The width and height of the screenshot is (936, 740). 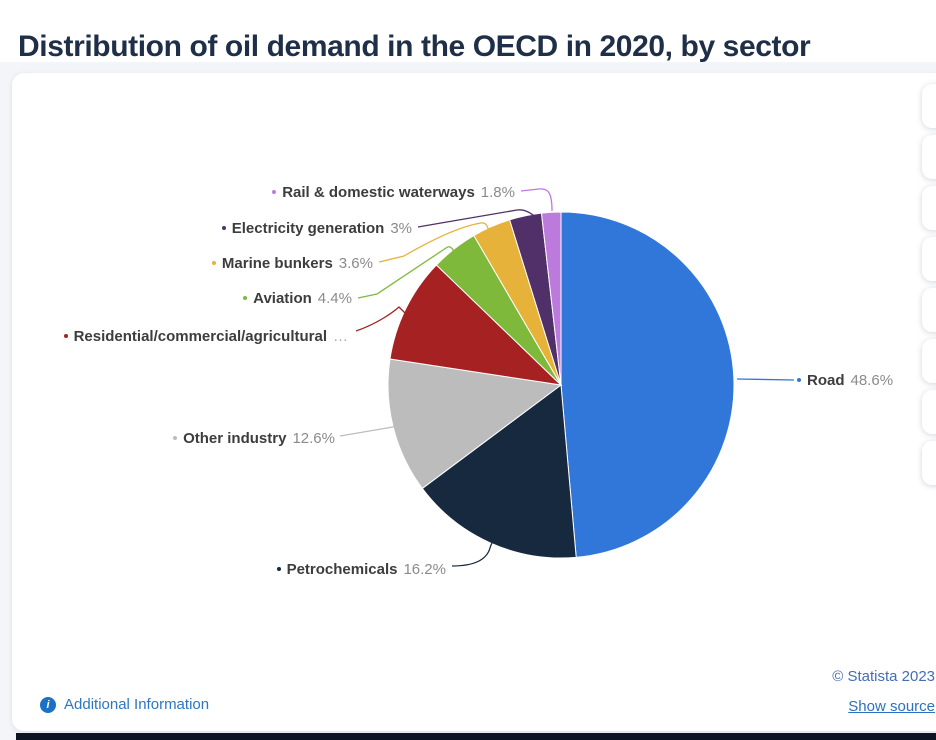 I want to click on pie-slice-rail-domestic-waterways, so click(x=551, y=298).